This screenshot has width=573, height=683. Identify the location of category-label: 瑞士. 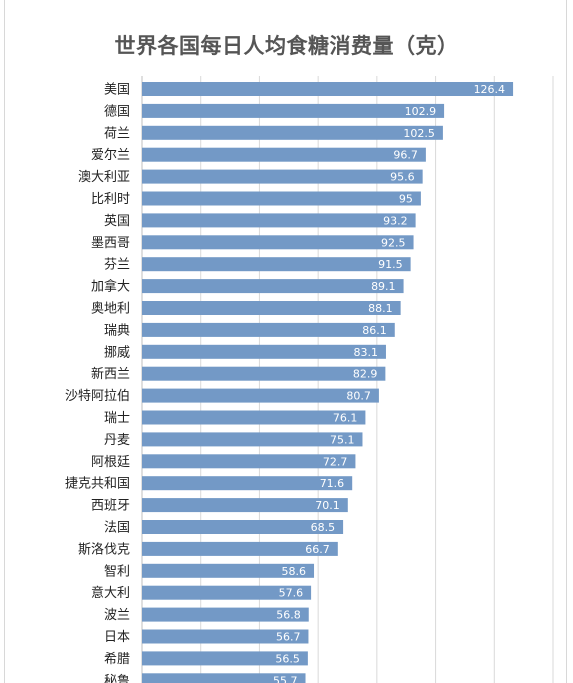
(117, 418).